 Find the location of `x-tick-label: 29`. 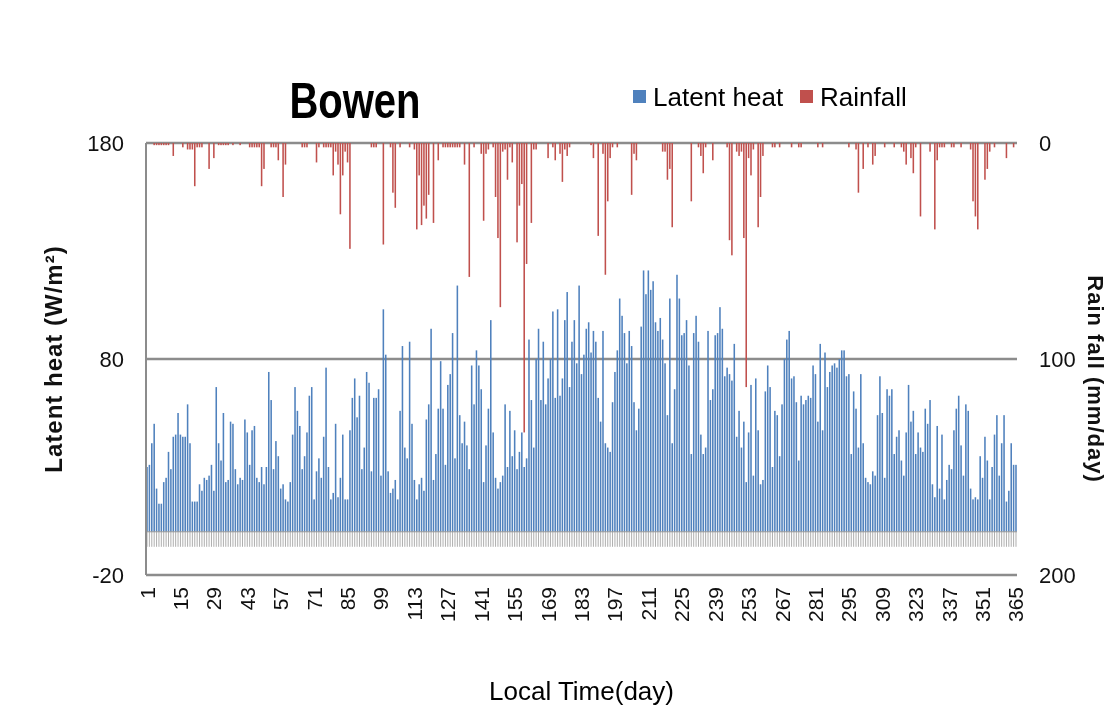

x-tick-label: 29 is located at coordinates (214, 599).